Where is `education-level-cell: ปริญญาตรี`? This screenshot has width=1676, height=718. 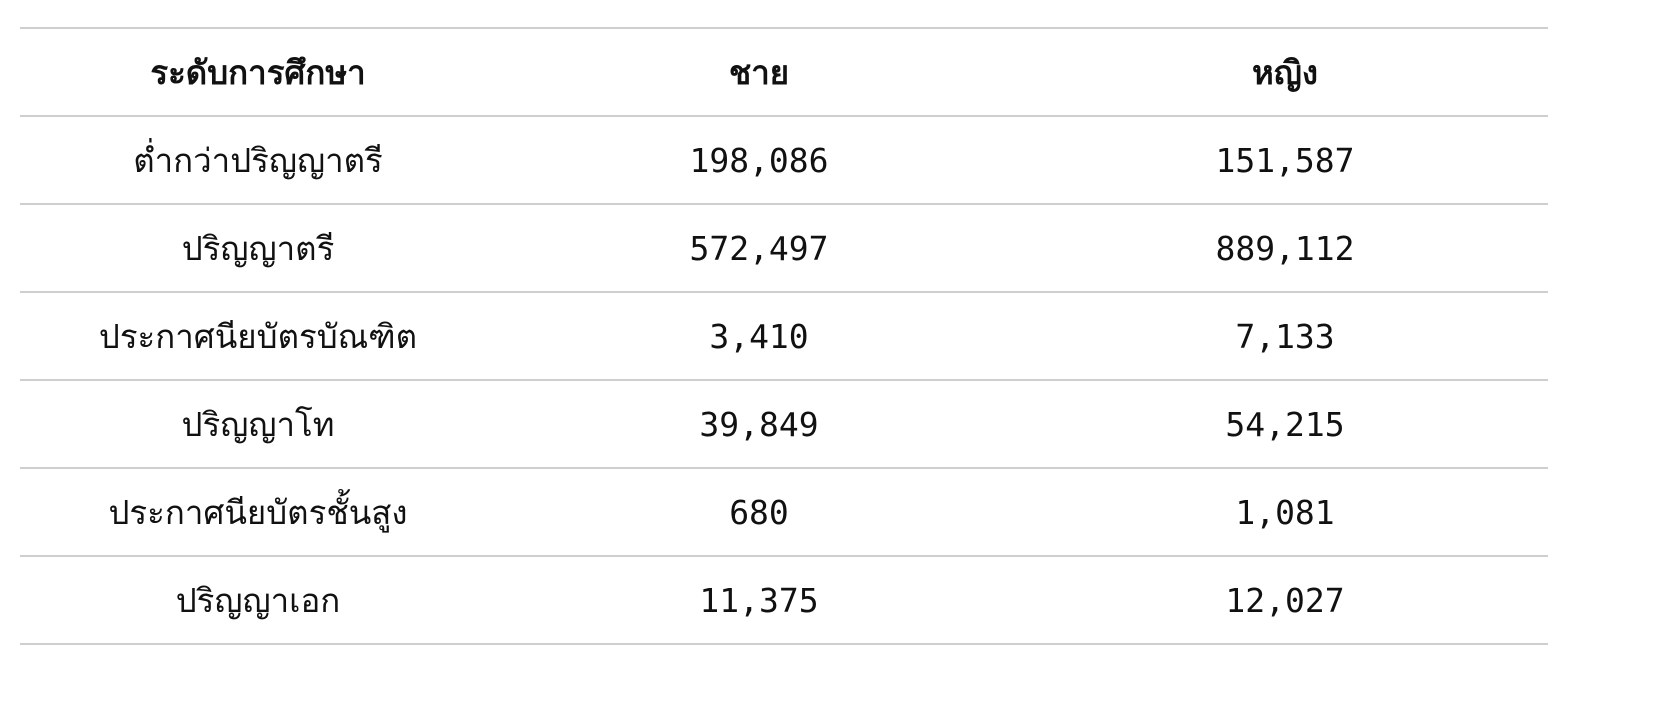 education-level-cell: ปริญญาตรี is located at coordinates (258, 248).